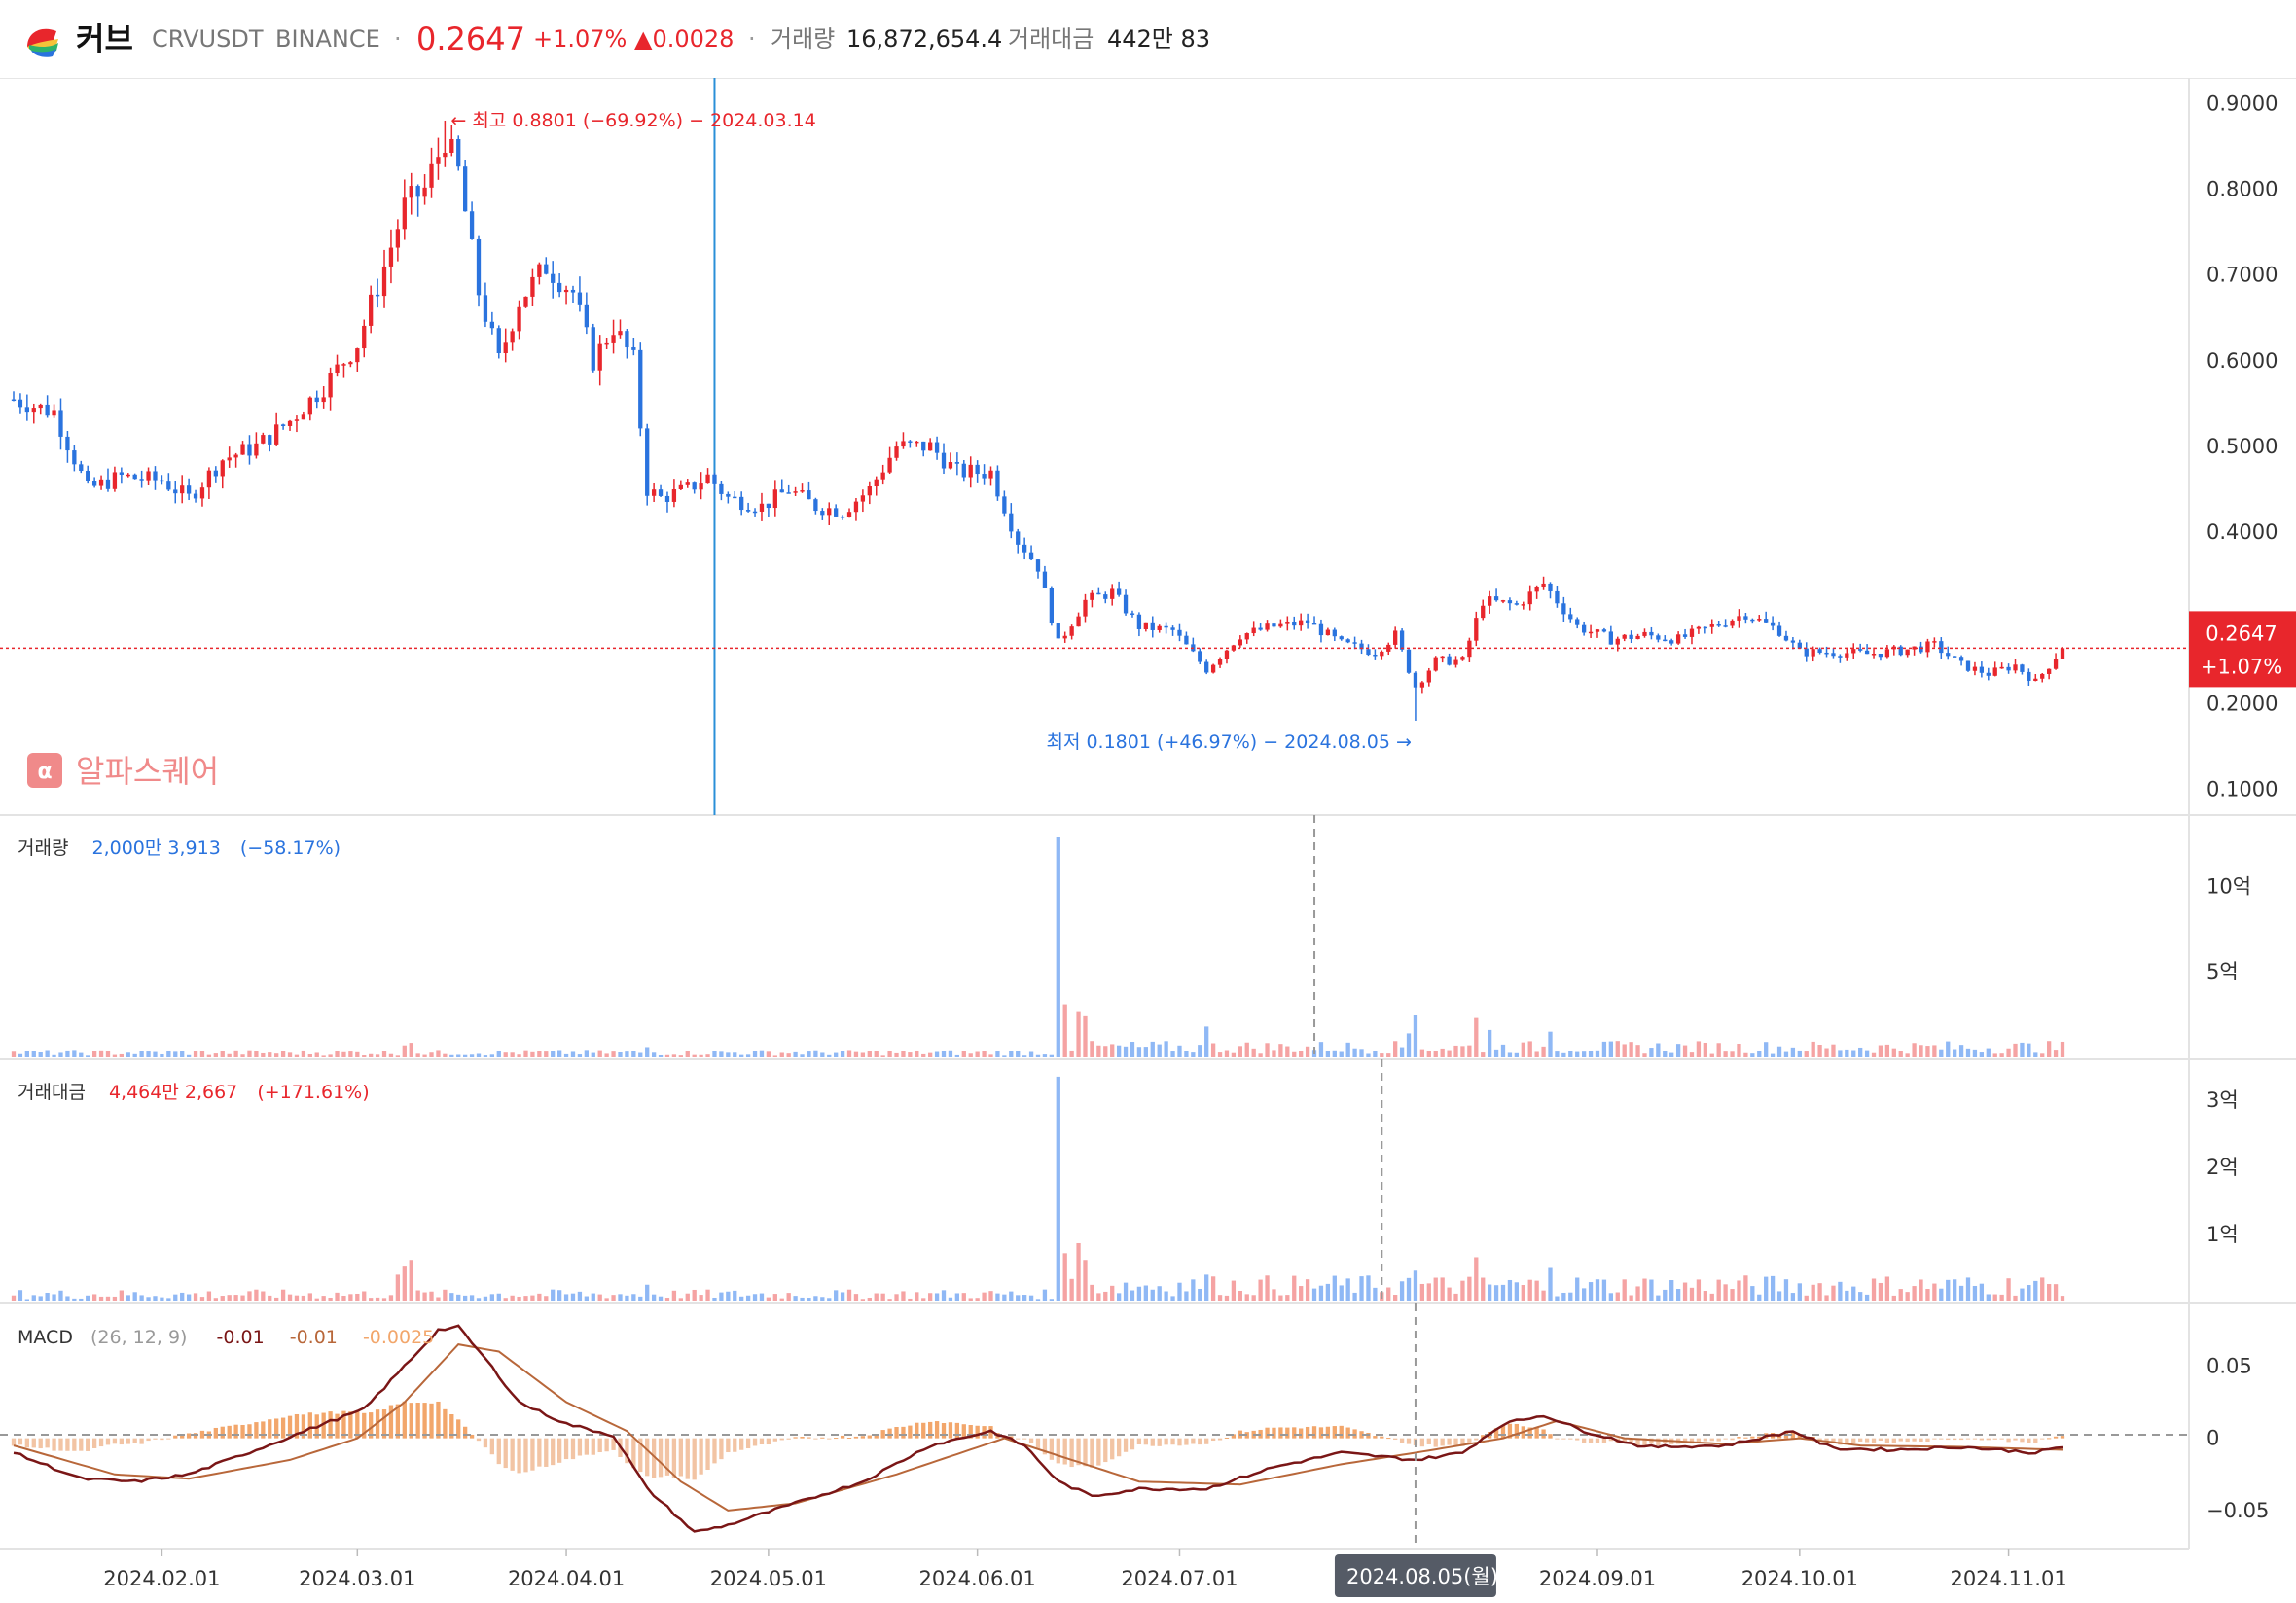 The image size is (2296, 1603). What do you see at coordinates (327, 39) in the screenshot?
I see `exchange-label: BINANCE` at bounding box center [327, 39].